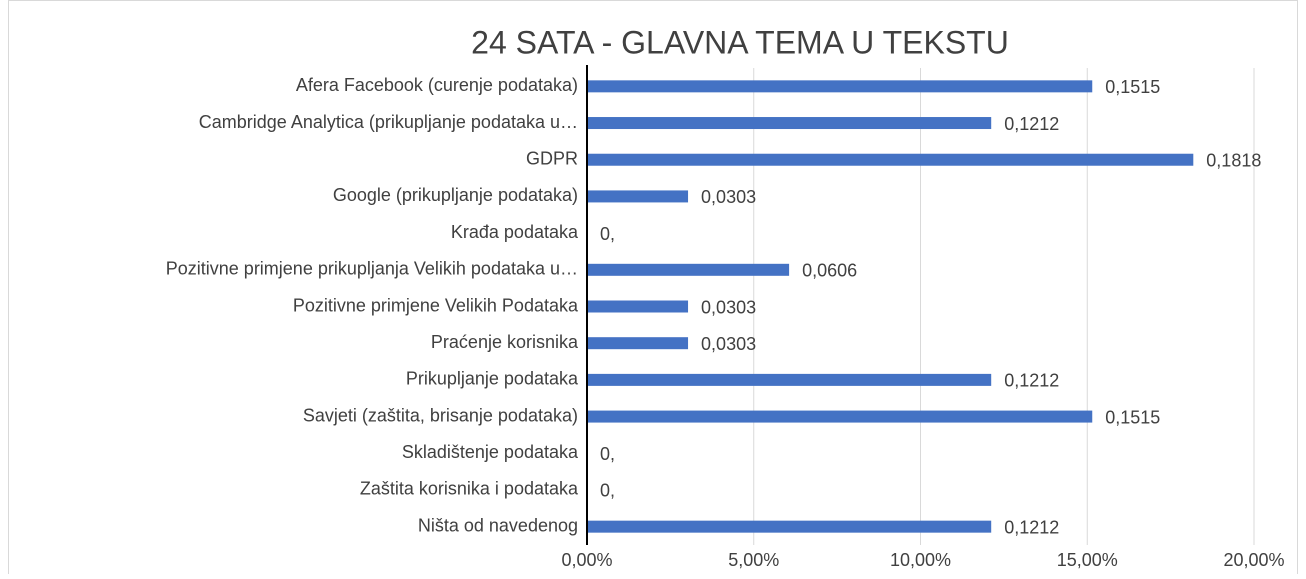 This screenshot has height=579, width=1306. What do you see at coordinates (1233, 160) in the screenshot?
I see `data-label: 0,1818` at bounding box center [1233, 160].